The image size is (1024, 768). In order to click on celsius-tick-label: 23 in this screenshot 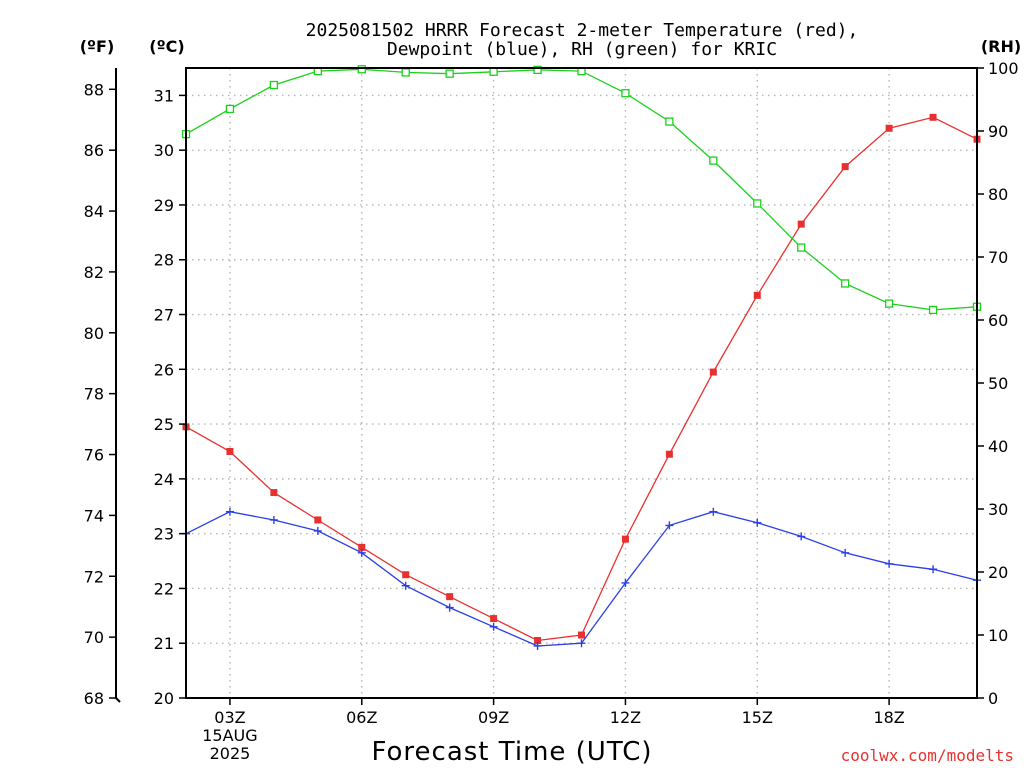, I will do `click(164, 534)`.